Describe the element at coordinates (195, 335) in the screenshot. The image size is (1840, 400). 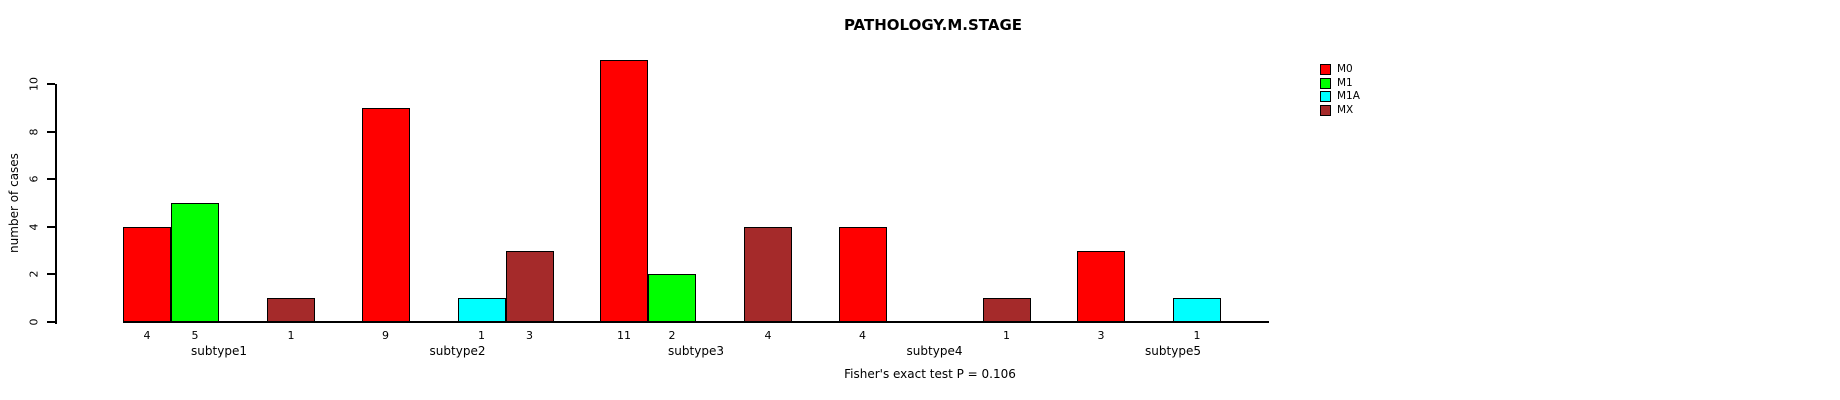
I see `bar-value-label: 5` at that location.